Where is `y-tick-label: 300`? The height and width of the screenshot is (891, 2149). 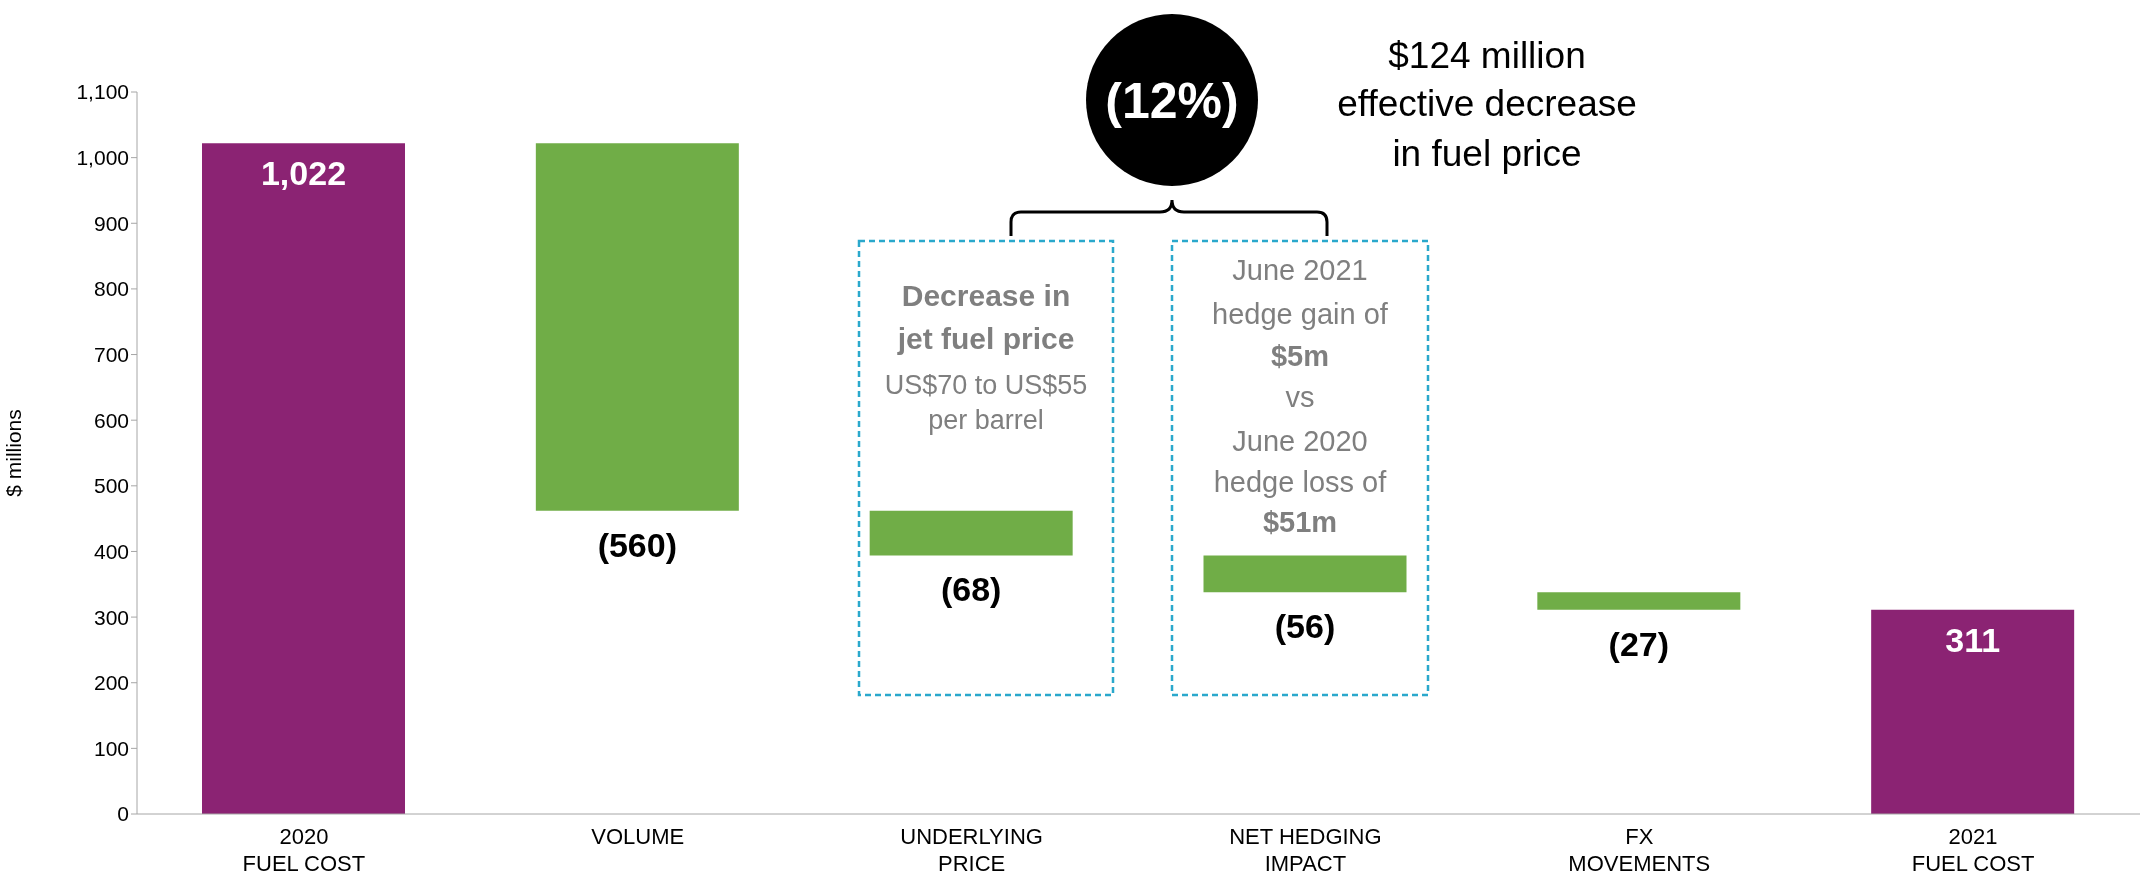 y-tick-label: 300 is located at coordinates (111, 617).